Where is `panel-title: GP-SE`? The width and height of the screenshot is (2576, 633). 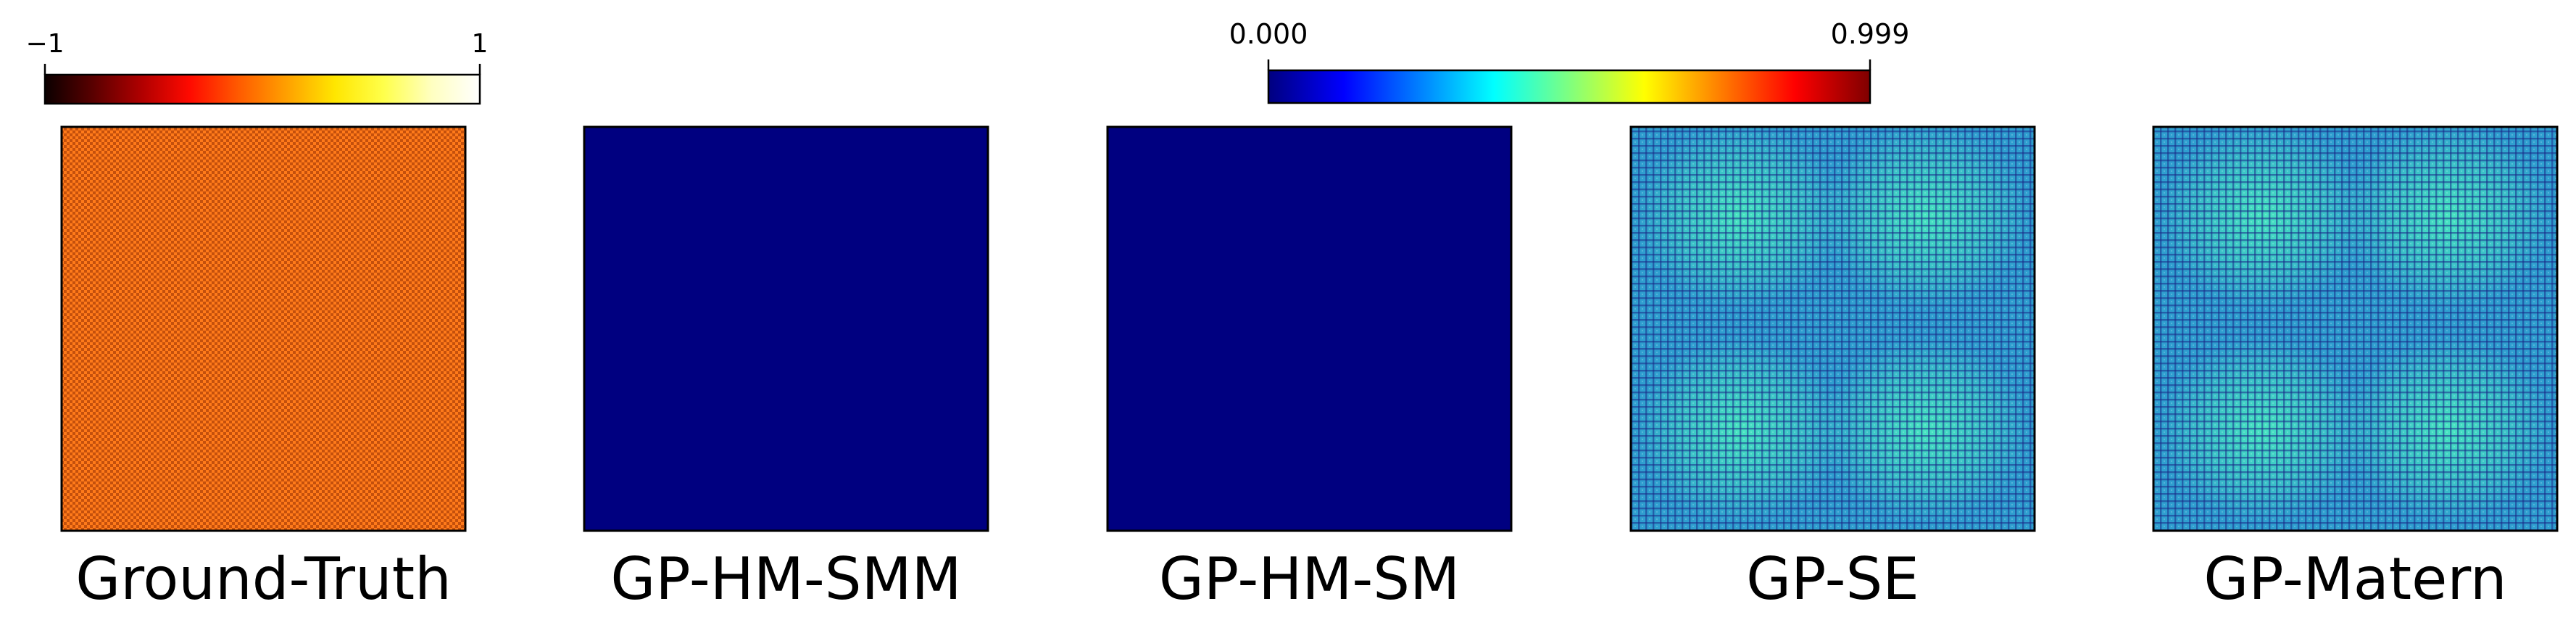
panel-title: GP-SE is located at coordinates (1832, 579).